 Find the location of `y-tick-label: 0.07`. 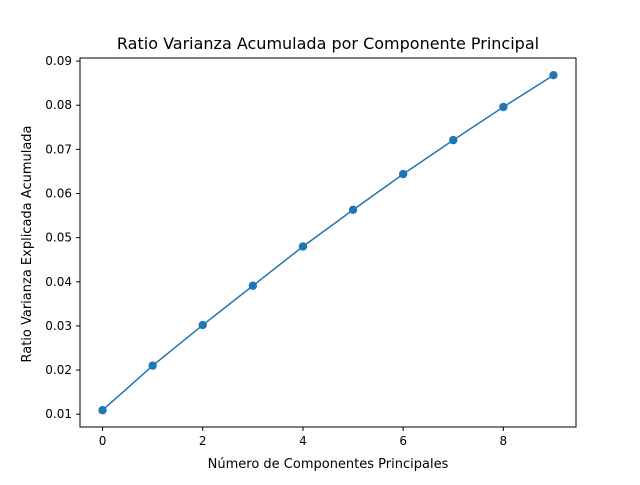

y-tick-label: 0.07 is located at coordinates (58, 149).